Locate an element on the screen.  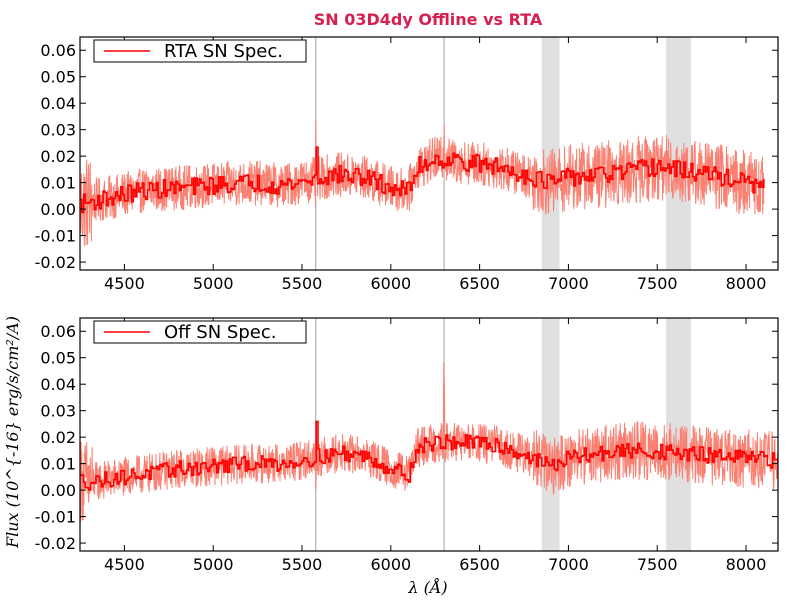
shaded-band is located at coordinates (550, 434).